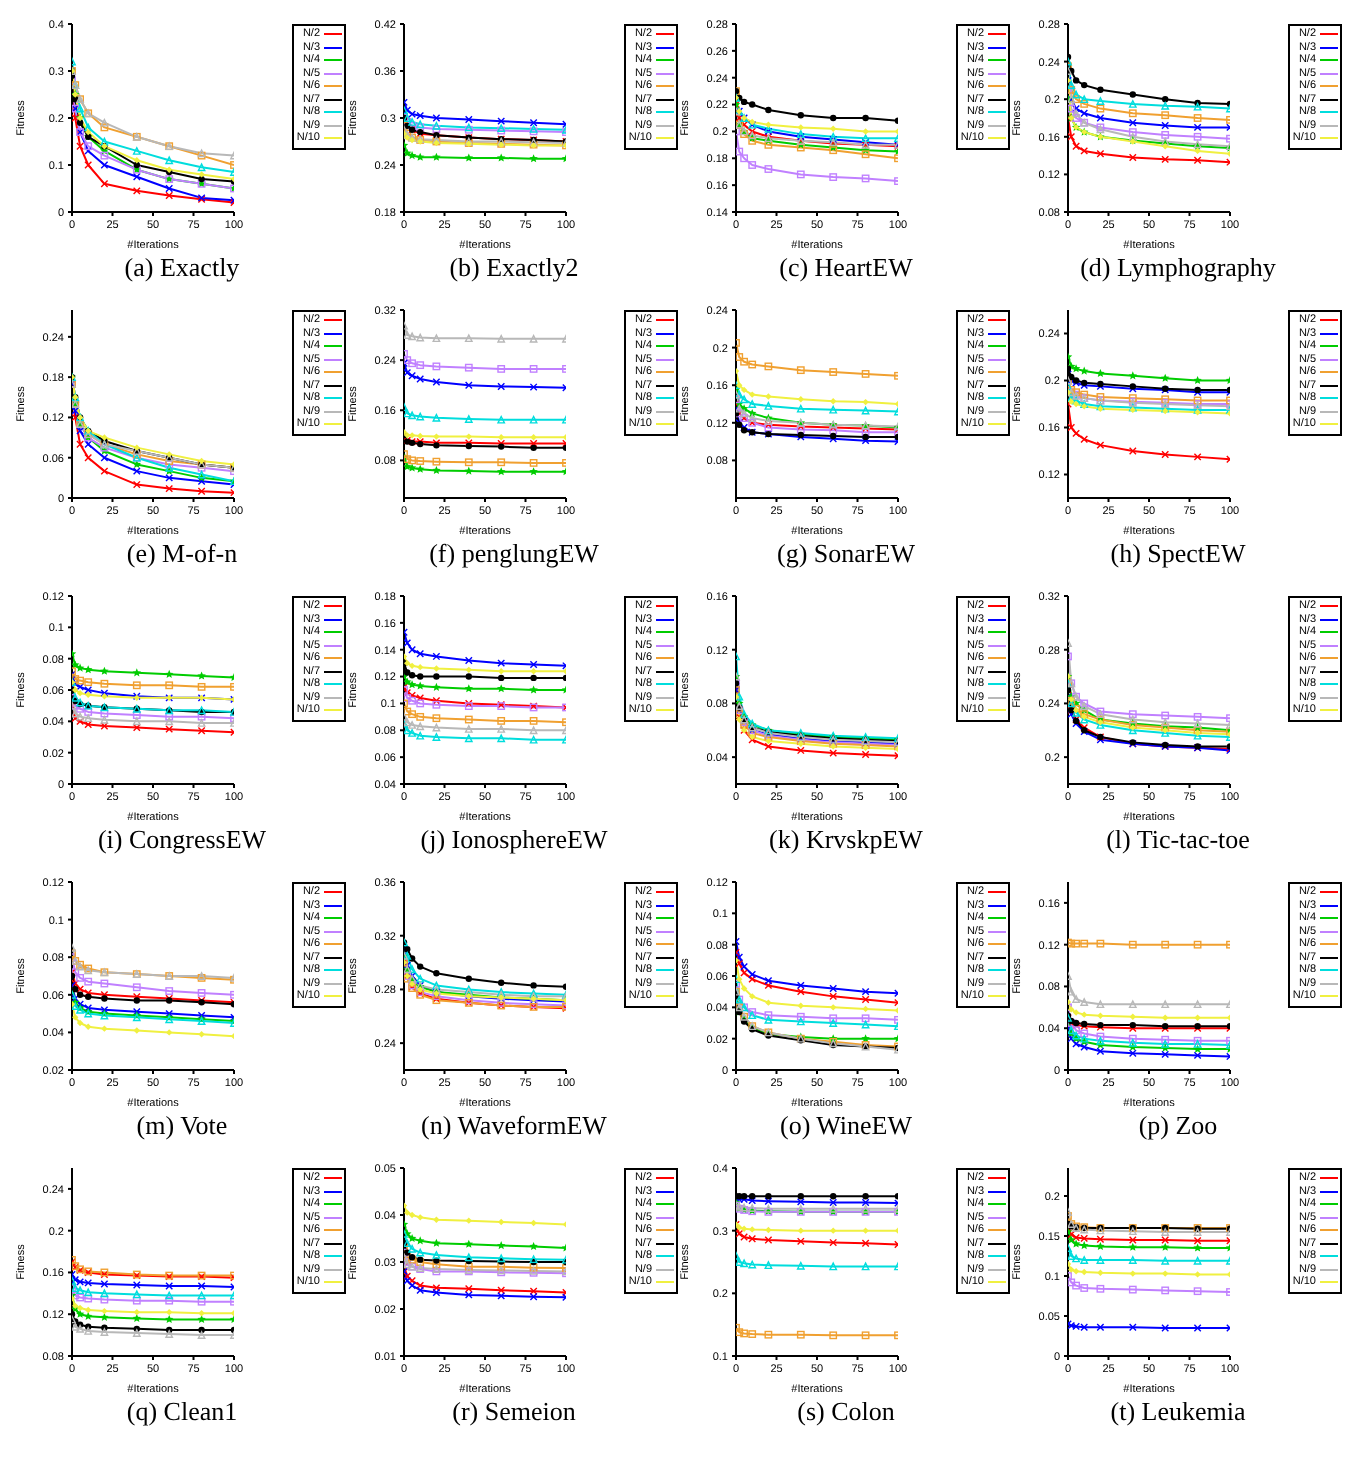 The height and width of the screenshot is (1466, 1362). What do you see at coordinates (1178, 268) in the screenshot?
I see `text: (d) Lymphography` at bounding box center [1178, 268].